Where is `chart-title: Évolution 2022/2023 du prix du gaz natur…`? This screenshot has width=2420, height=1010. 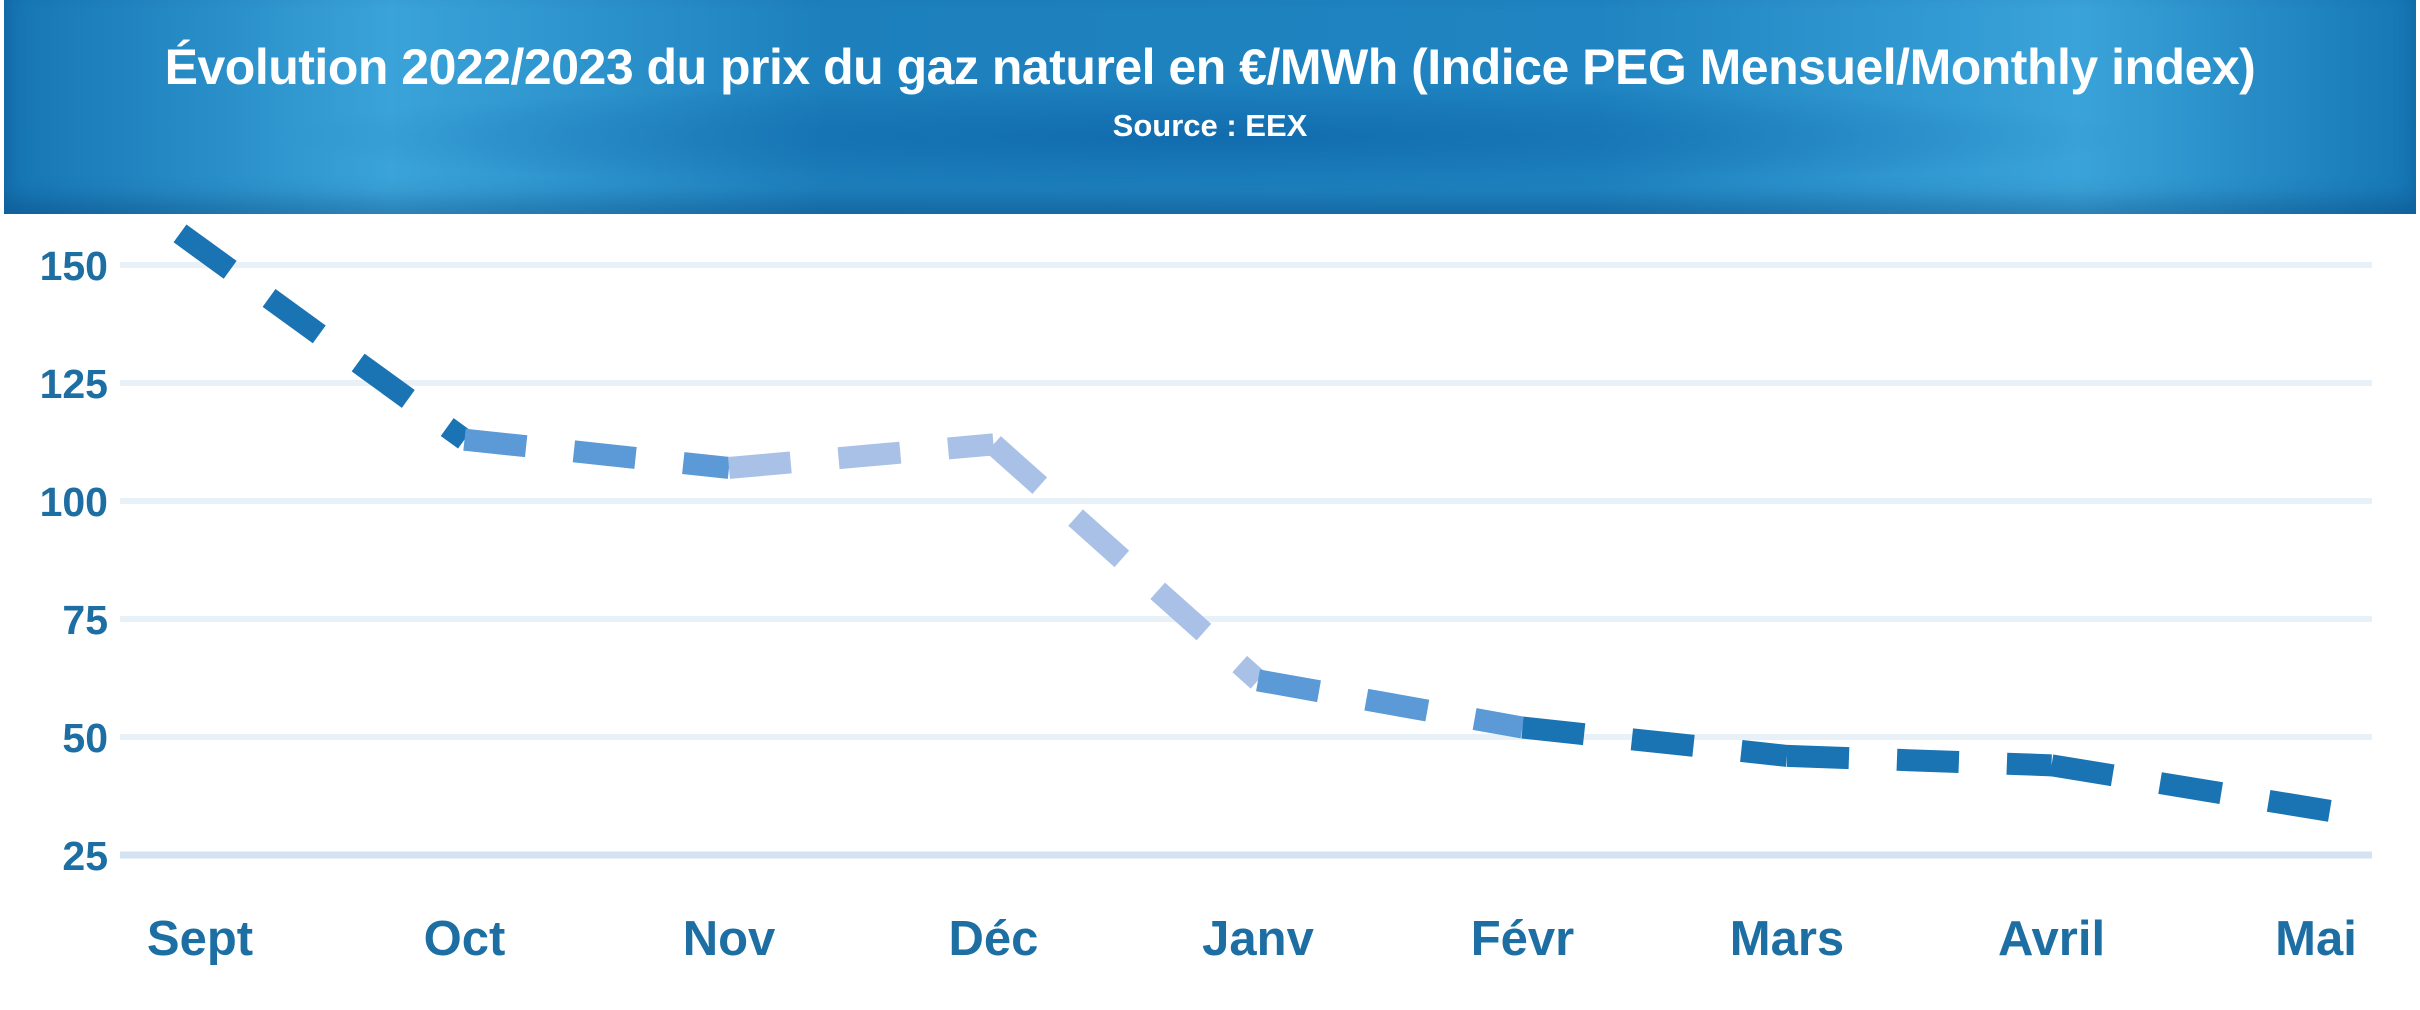 chart-title: Évolution 2022/2023 du prix du gaz natur… is located at coordinates (1210, 67).